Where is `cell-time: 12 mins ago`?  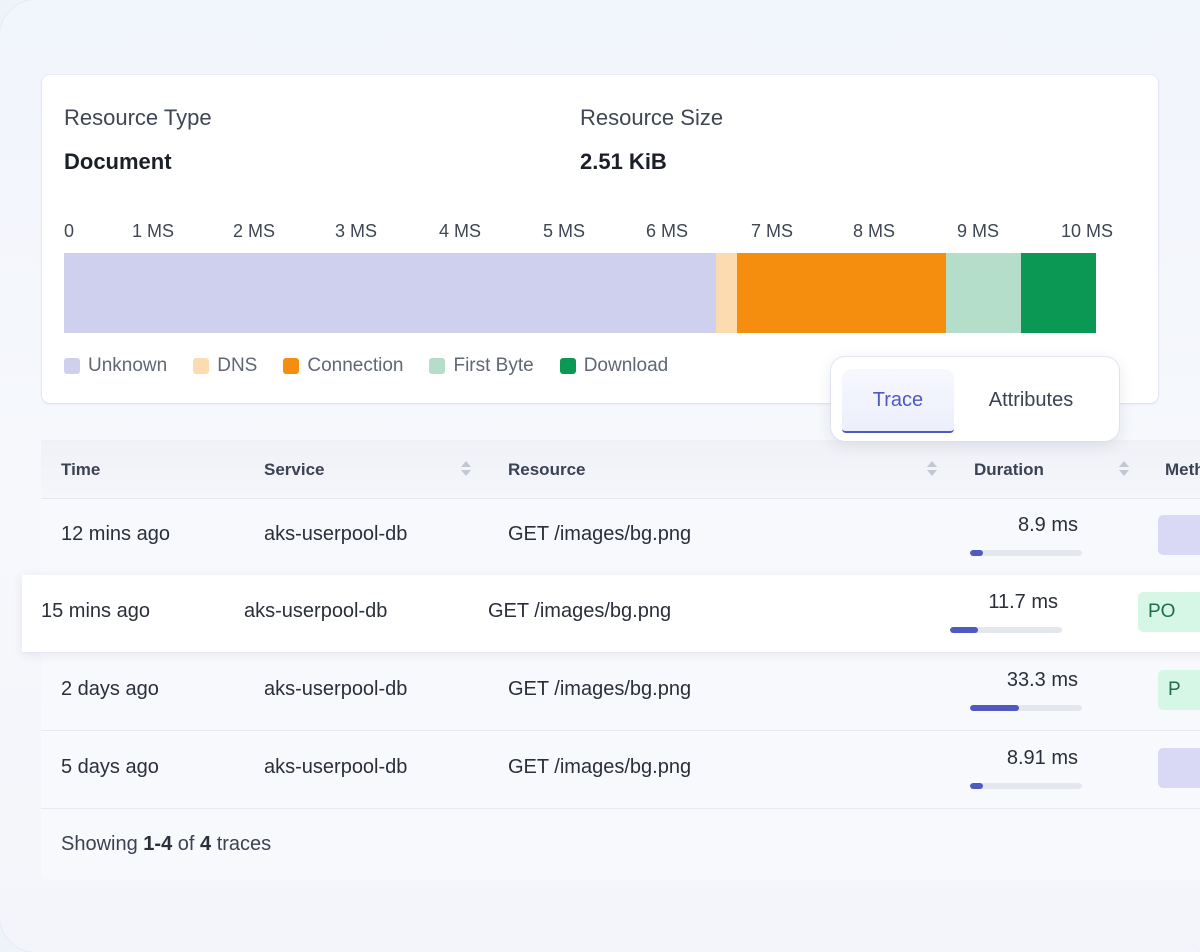
cell-time: 12 mins ago is located at coordinates (115, 534).